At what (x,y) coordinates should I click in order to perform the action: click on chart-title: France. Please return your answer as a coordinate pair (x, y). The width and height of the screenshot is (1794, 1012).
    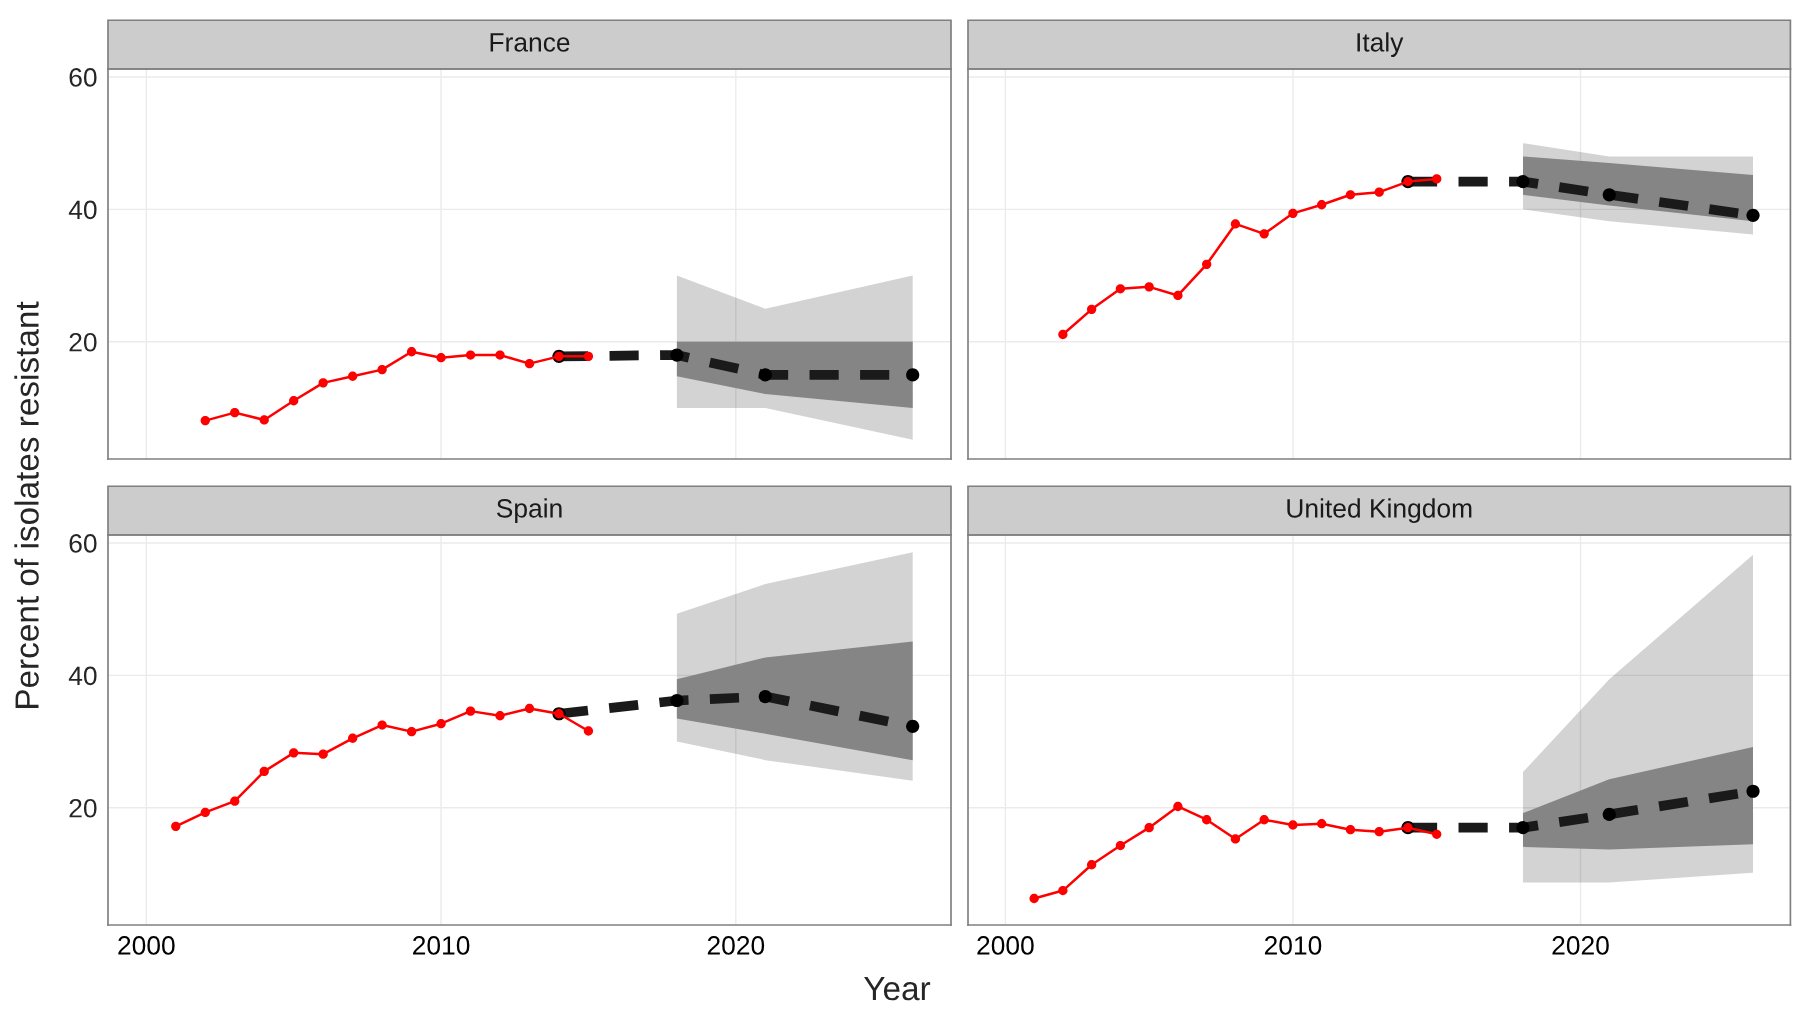
    Looking at the image, I should click on (530, 42).